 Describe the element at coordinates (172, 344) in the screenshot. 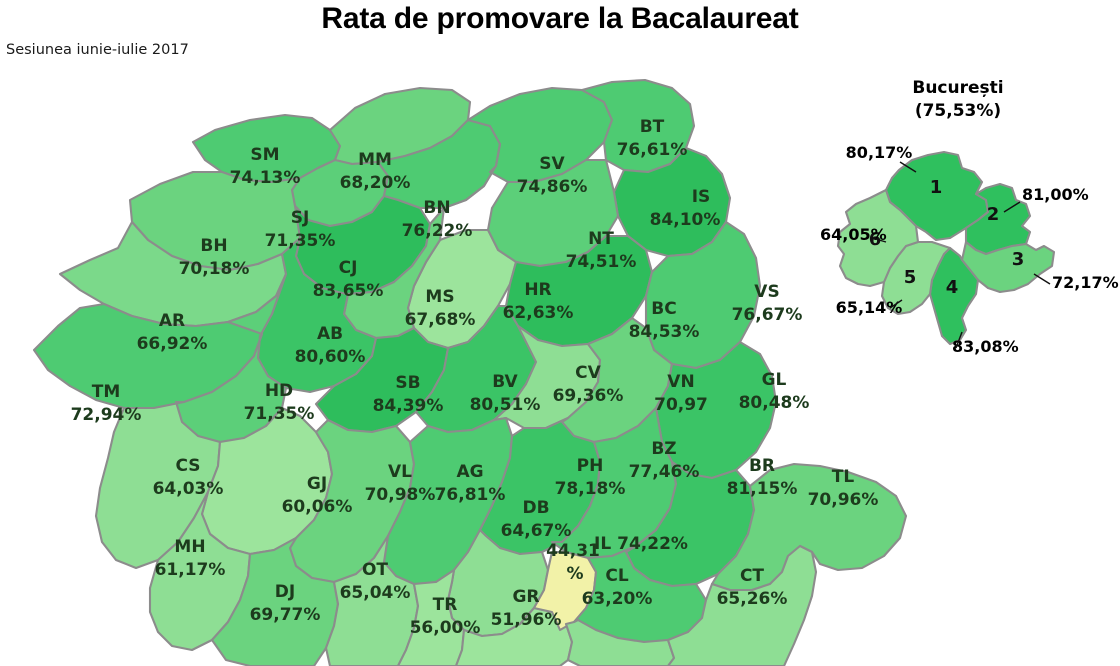

I see `label-AR-value: 66,92%` at that location.